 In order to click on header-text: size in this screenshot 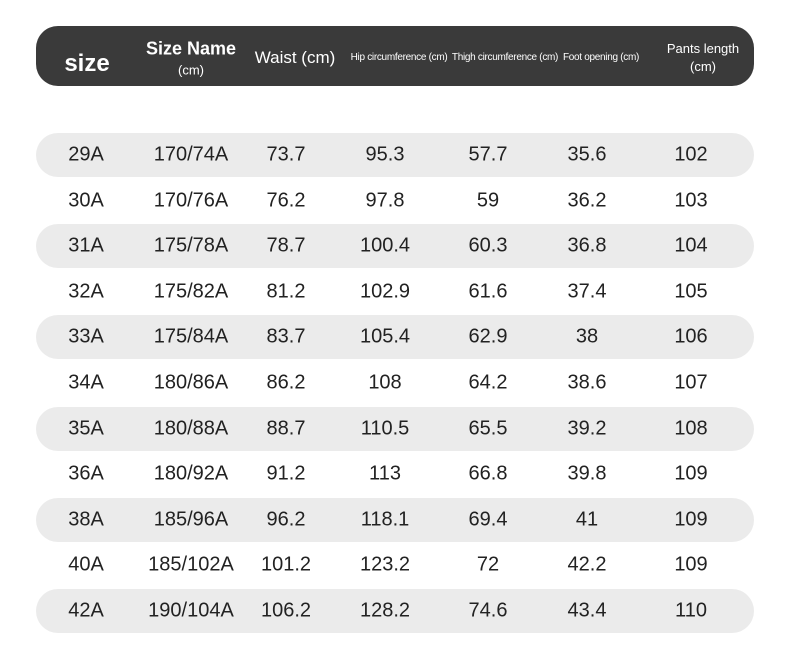, I will do `click(87, 64)`.